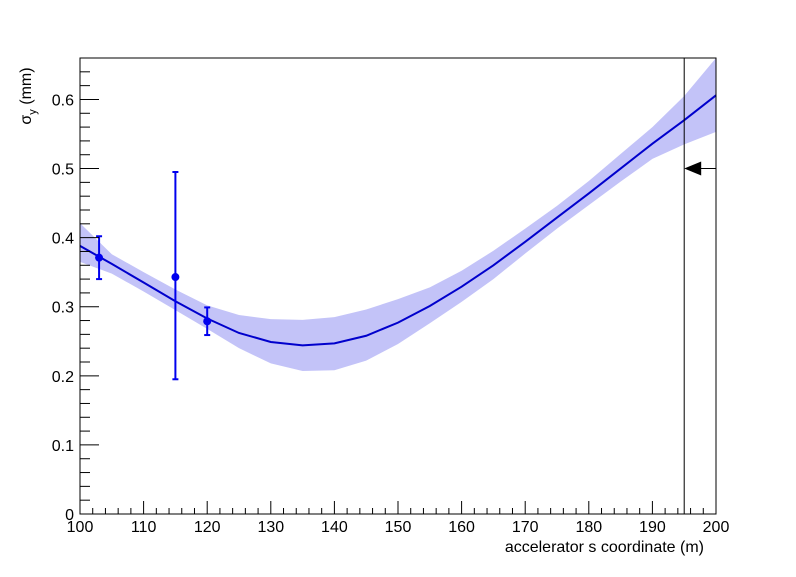  I want to click on y-axis-label-unit: (mm), so click(26, 88).